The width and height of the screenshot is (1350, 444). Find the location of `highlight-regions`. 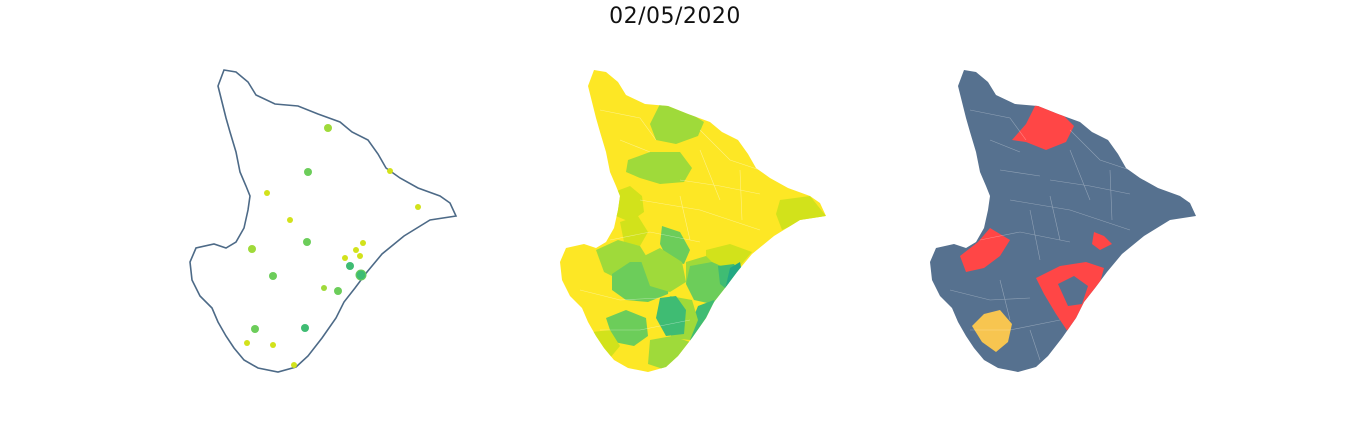

highlight-regions is located at coordinates (1063, 221).